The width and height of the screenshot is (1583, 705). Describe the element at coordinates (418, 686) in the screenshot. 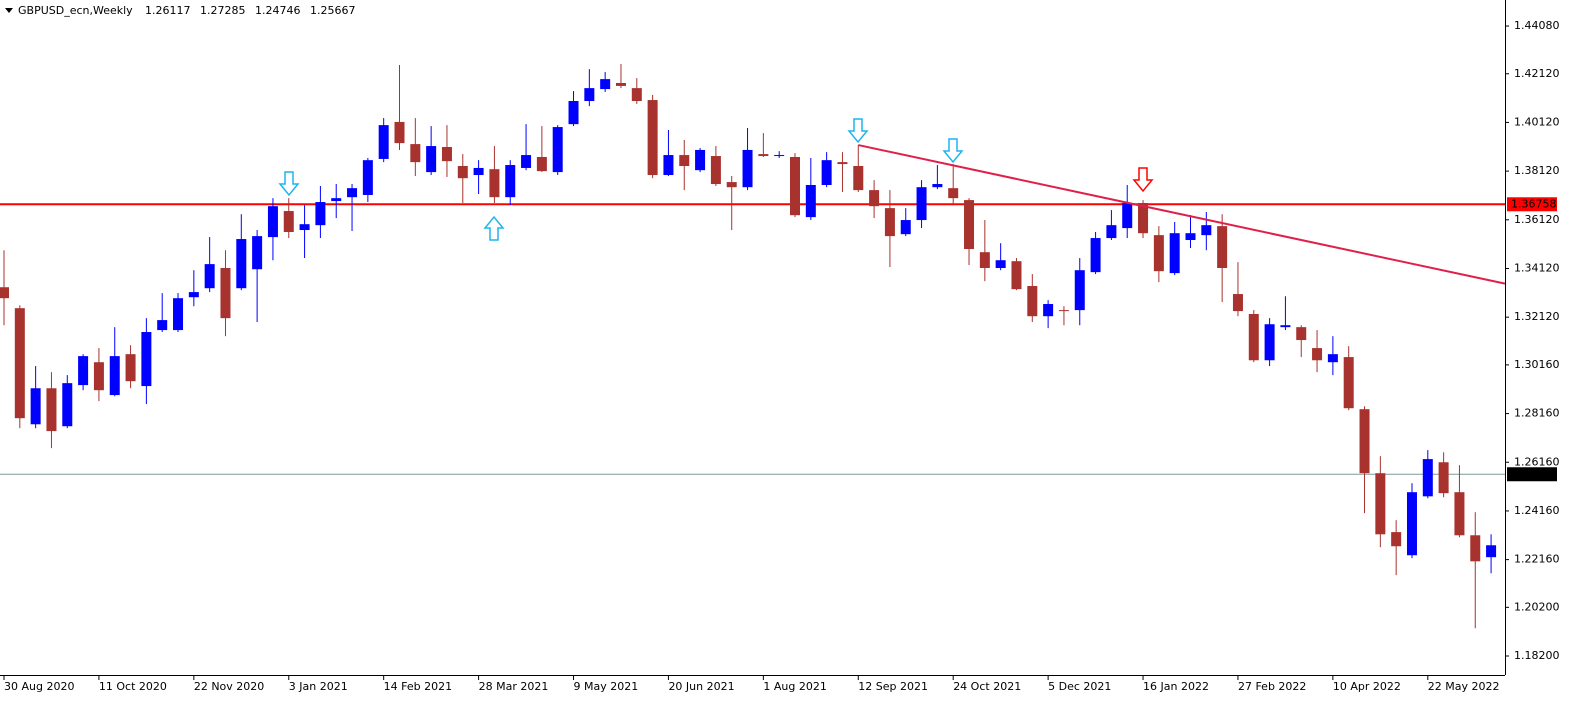

I see `x-tick-label: 14 Feb 2021` at that location.